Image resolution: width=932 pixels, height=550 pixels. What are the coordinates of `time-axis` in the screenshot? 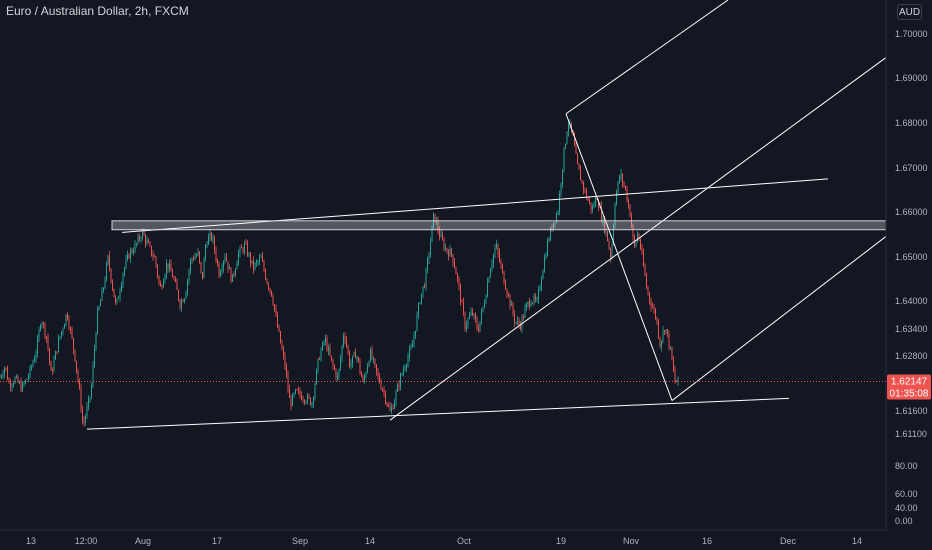 It's located at (443, 540).